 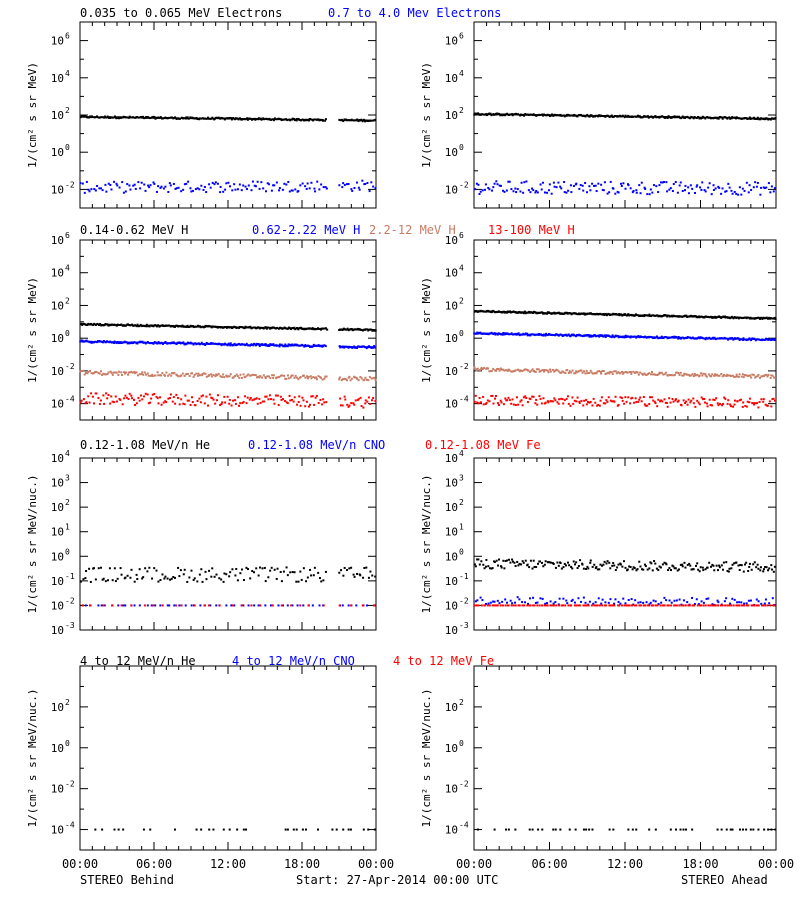 What do you see at coordinates (32, 330) in the screenshot?
I see `y-axis-label: 1/(cm² s sr MeV)` at bounding box center [32, 330].